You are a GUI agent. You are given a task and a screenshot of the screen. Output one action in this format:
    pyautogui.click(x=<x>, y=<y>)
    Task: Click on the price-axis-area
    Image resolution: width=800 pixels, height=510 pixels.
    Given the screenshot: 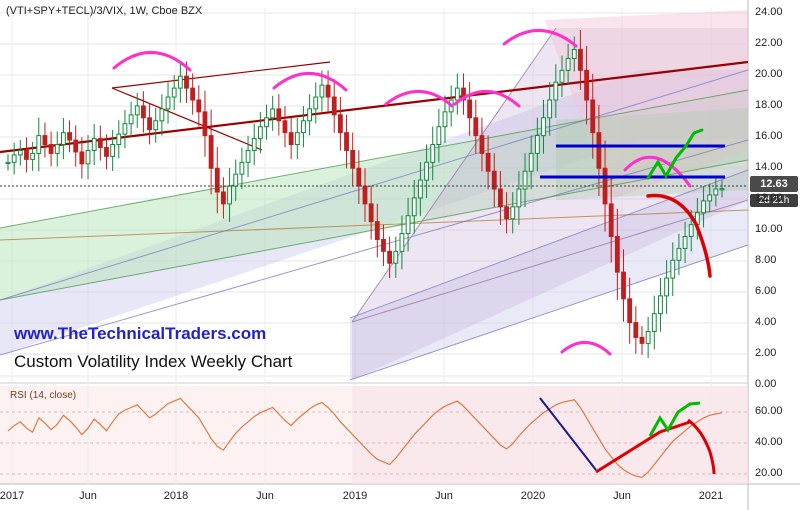 What is the action you would take?
    pyautogui.click(x=774, y=255)
    